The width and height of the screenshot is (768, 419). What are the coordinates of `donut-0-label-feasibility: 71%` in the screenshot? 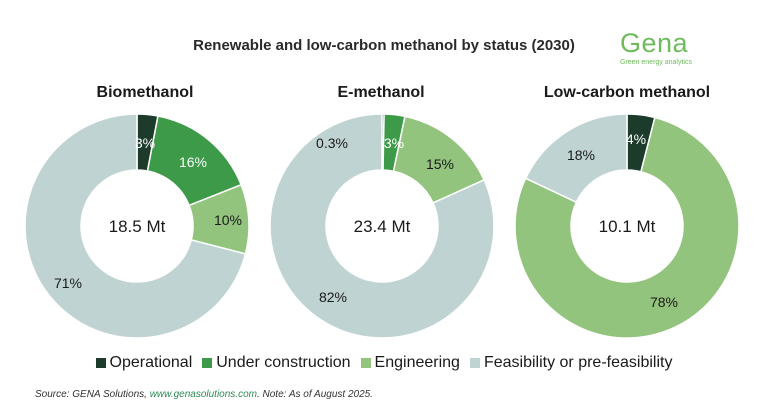 It's located at (68, 283).